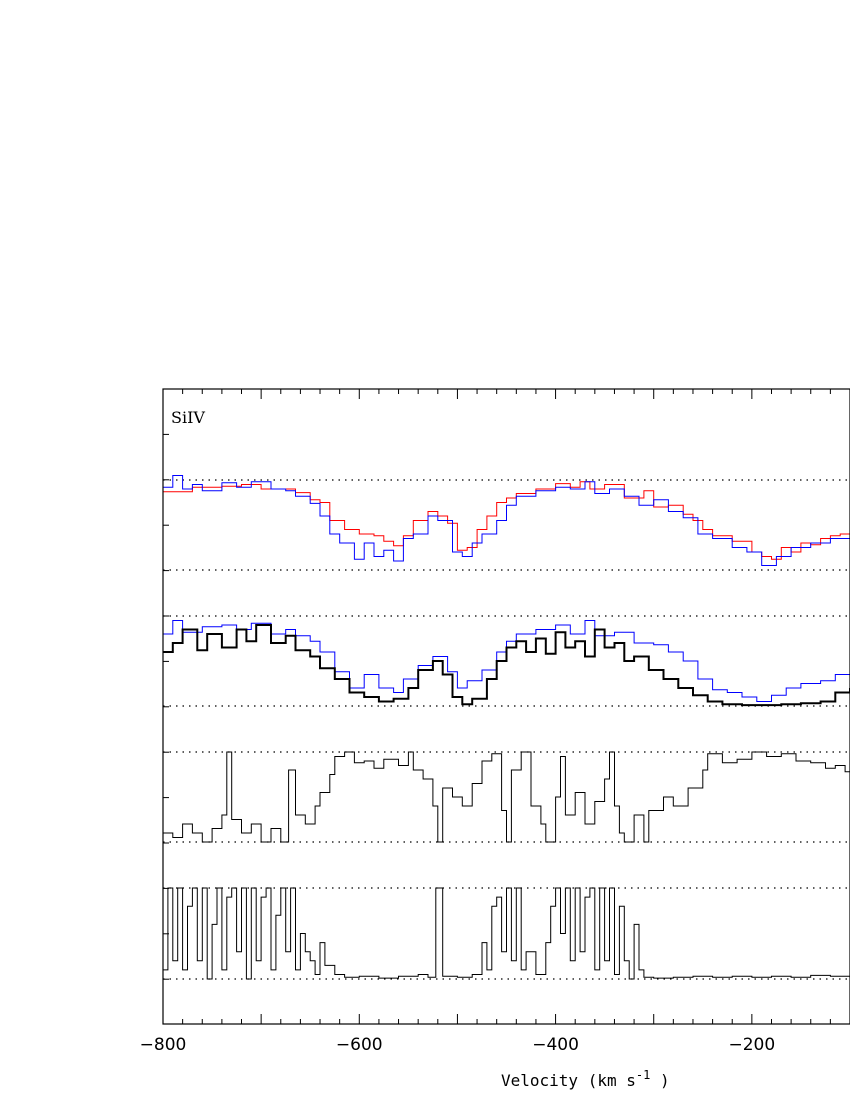  I want to click on x-tick-label: −400, so click(555, 1045).